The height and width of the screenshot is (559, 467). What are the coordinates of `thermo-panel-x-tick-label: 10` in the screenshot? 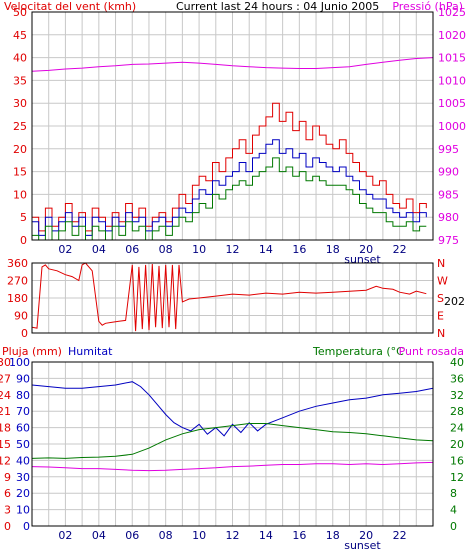 It's located at (199, 535).